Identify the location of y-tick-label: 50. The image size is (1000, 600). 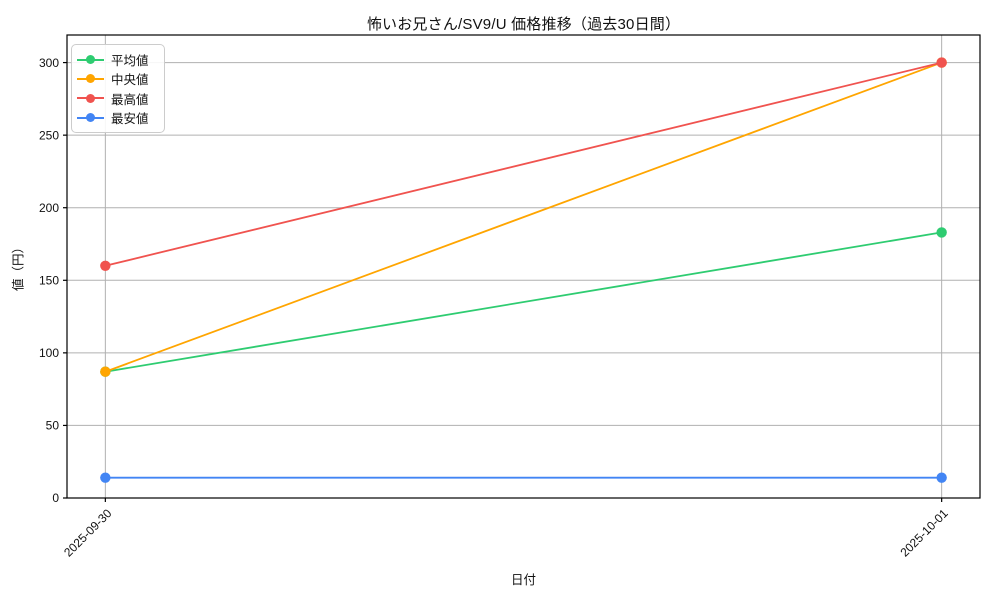
(53, 426).